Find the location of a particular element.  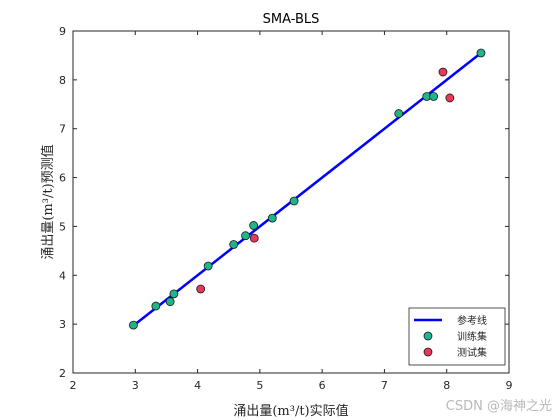

y-tick-label: 9 is located at coordinates (62, 31).